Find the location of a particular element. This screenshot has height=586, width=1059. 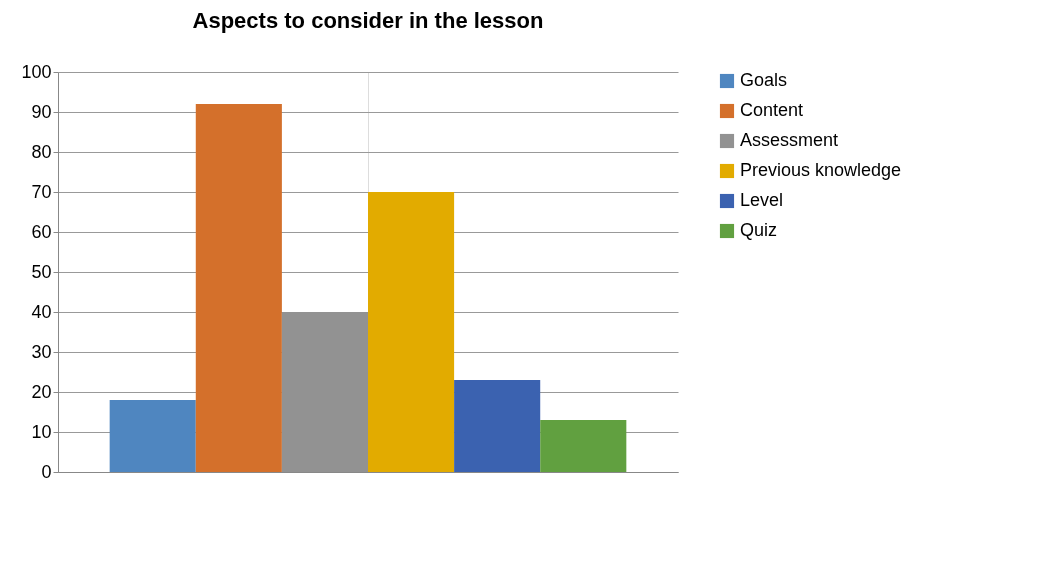

y-tick-label: 50 is located at coordinates (41, 271).